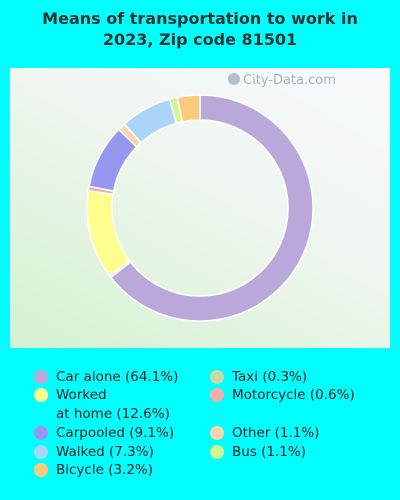 This screenshot has height=500, width=400. What do you see at coordinates (188, 108) in the screenshot?
I see `donut-slice-bicycle` at bounding box center [188, 108].